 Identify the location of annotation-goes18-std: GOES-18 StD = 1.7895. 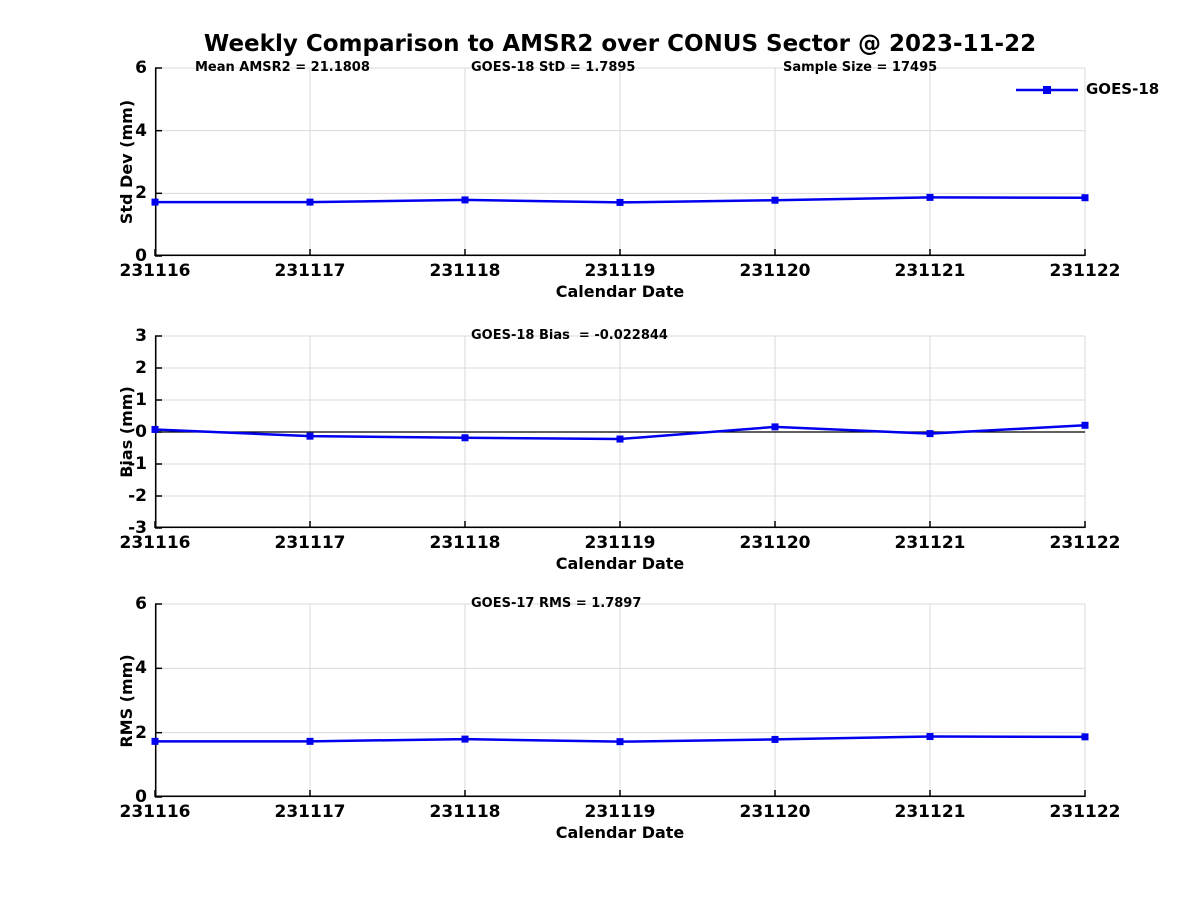
(553, 67).